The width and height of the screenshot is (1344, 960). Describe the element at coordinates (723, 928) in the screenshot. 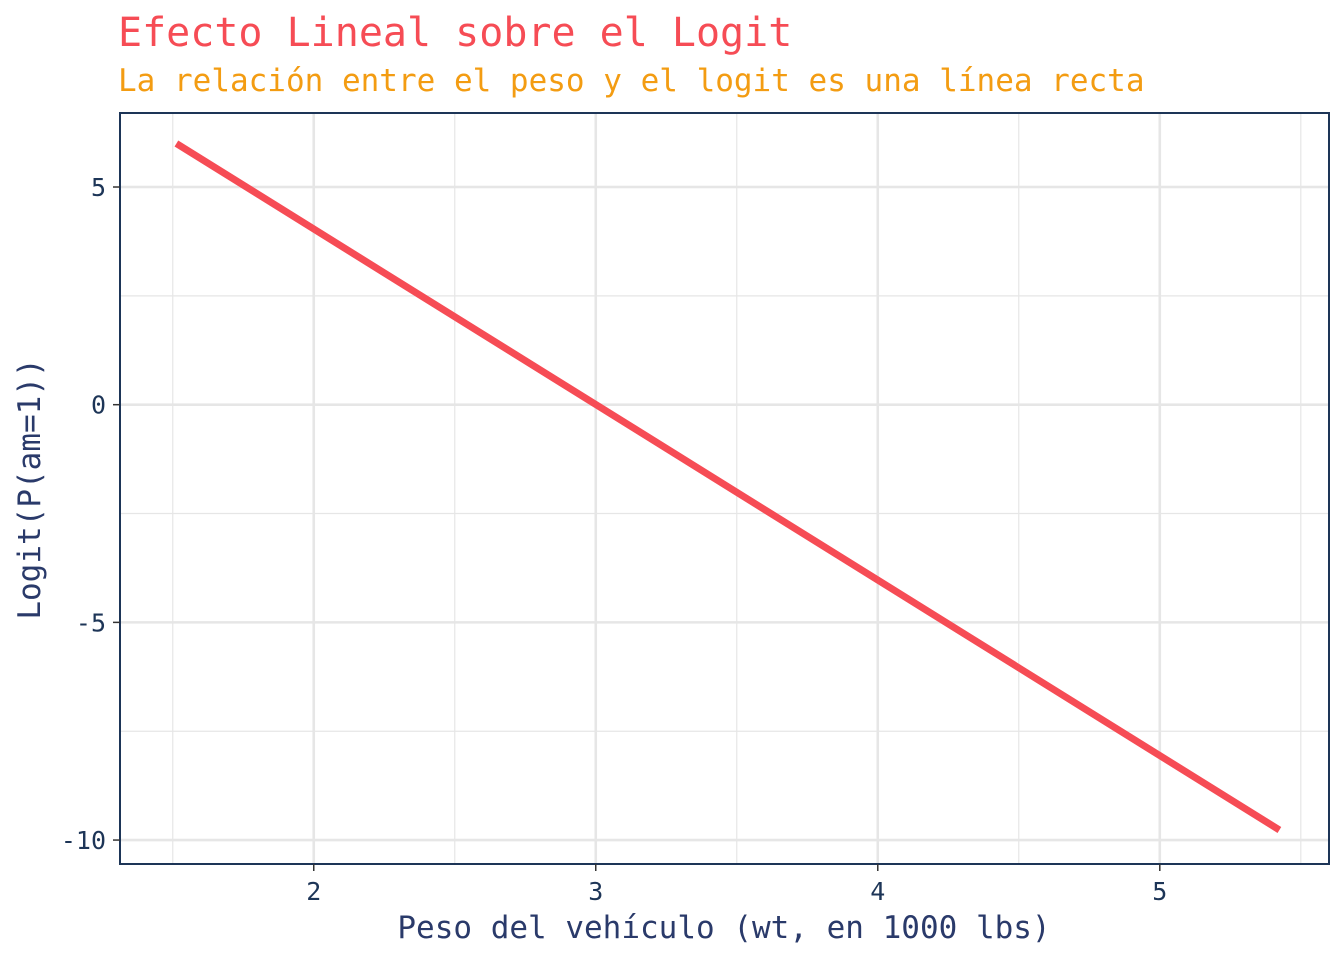

I see `x-axis-title: Peso del vehículo (wt, en 1000 lbs)` at that location.